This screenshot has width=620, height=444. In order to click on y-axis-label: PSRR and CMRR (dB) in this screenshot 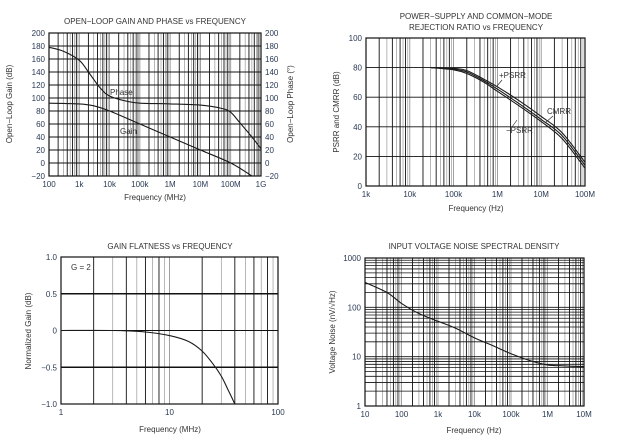, I will do `click(336, 112)`.